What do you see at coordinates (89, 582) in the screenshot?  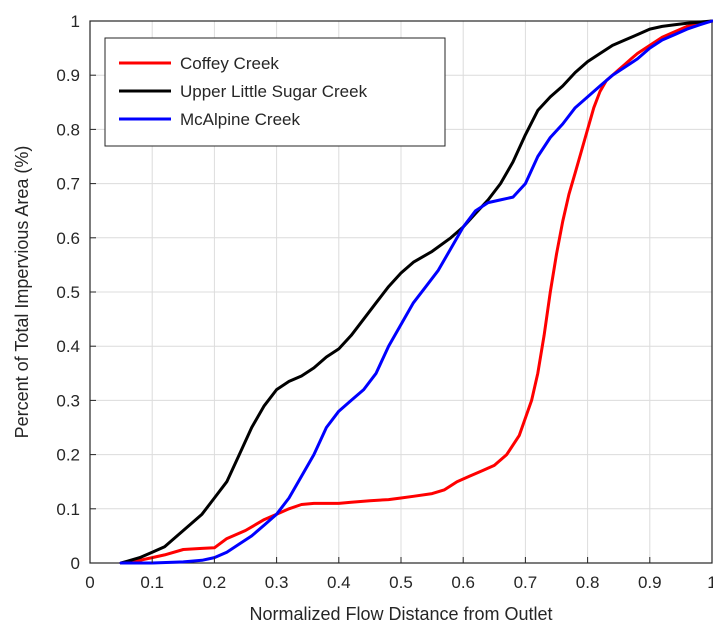 I see `x-tick-label: 0` at bounding box center [89, 582].